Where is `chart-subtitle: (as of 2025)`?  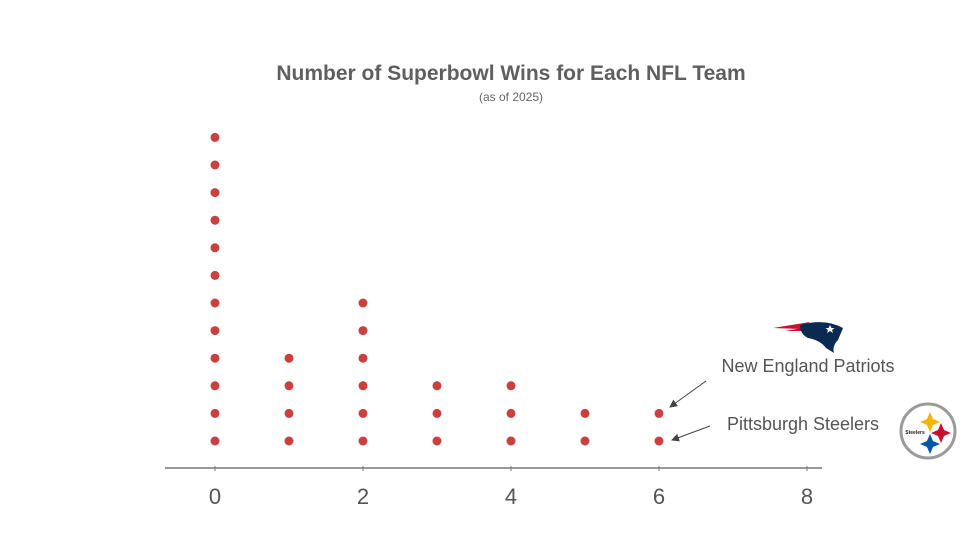
chart-subtitle: (as of 2025) is located at coordinates (511, 97).